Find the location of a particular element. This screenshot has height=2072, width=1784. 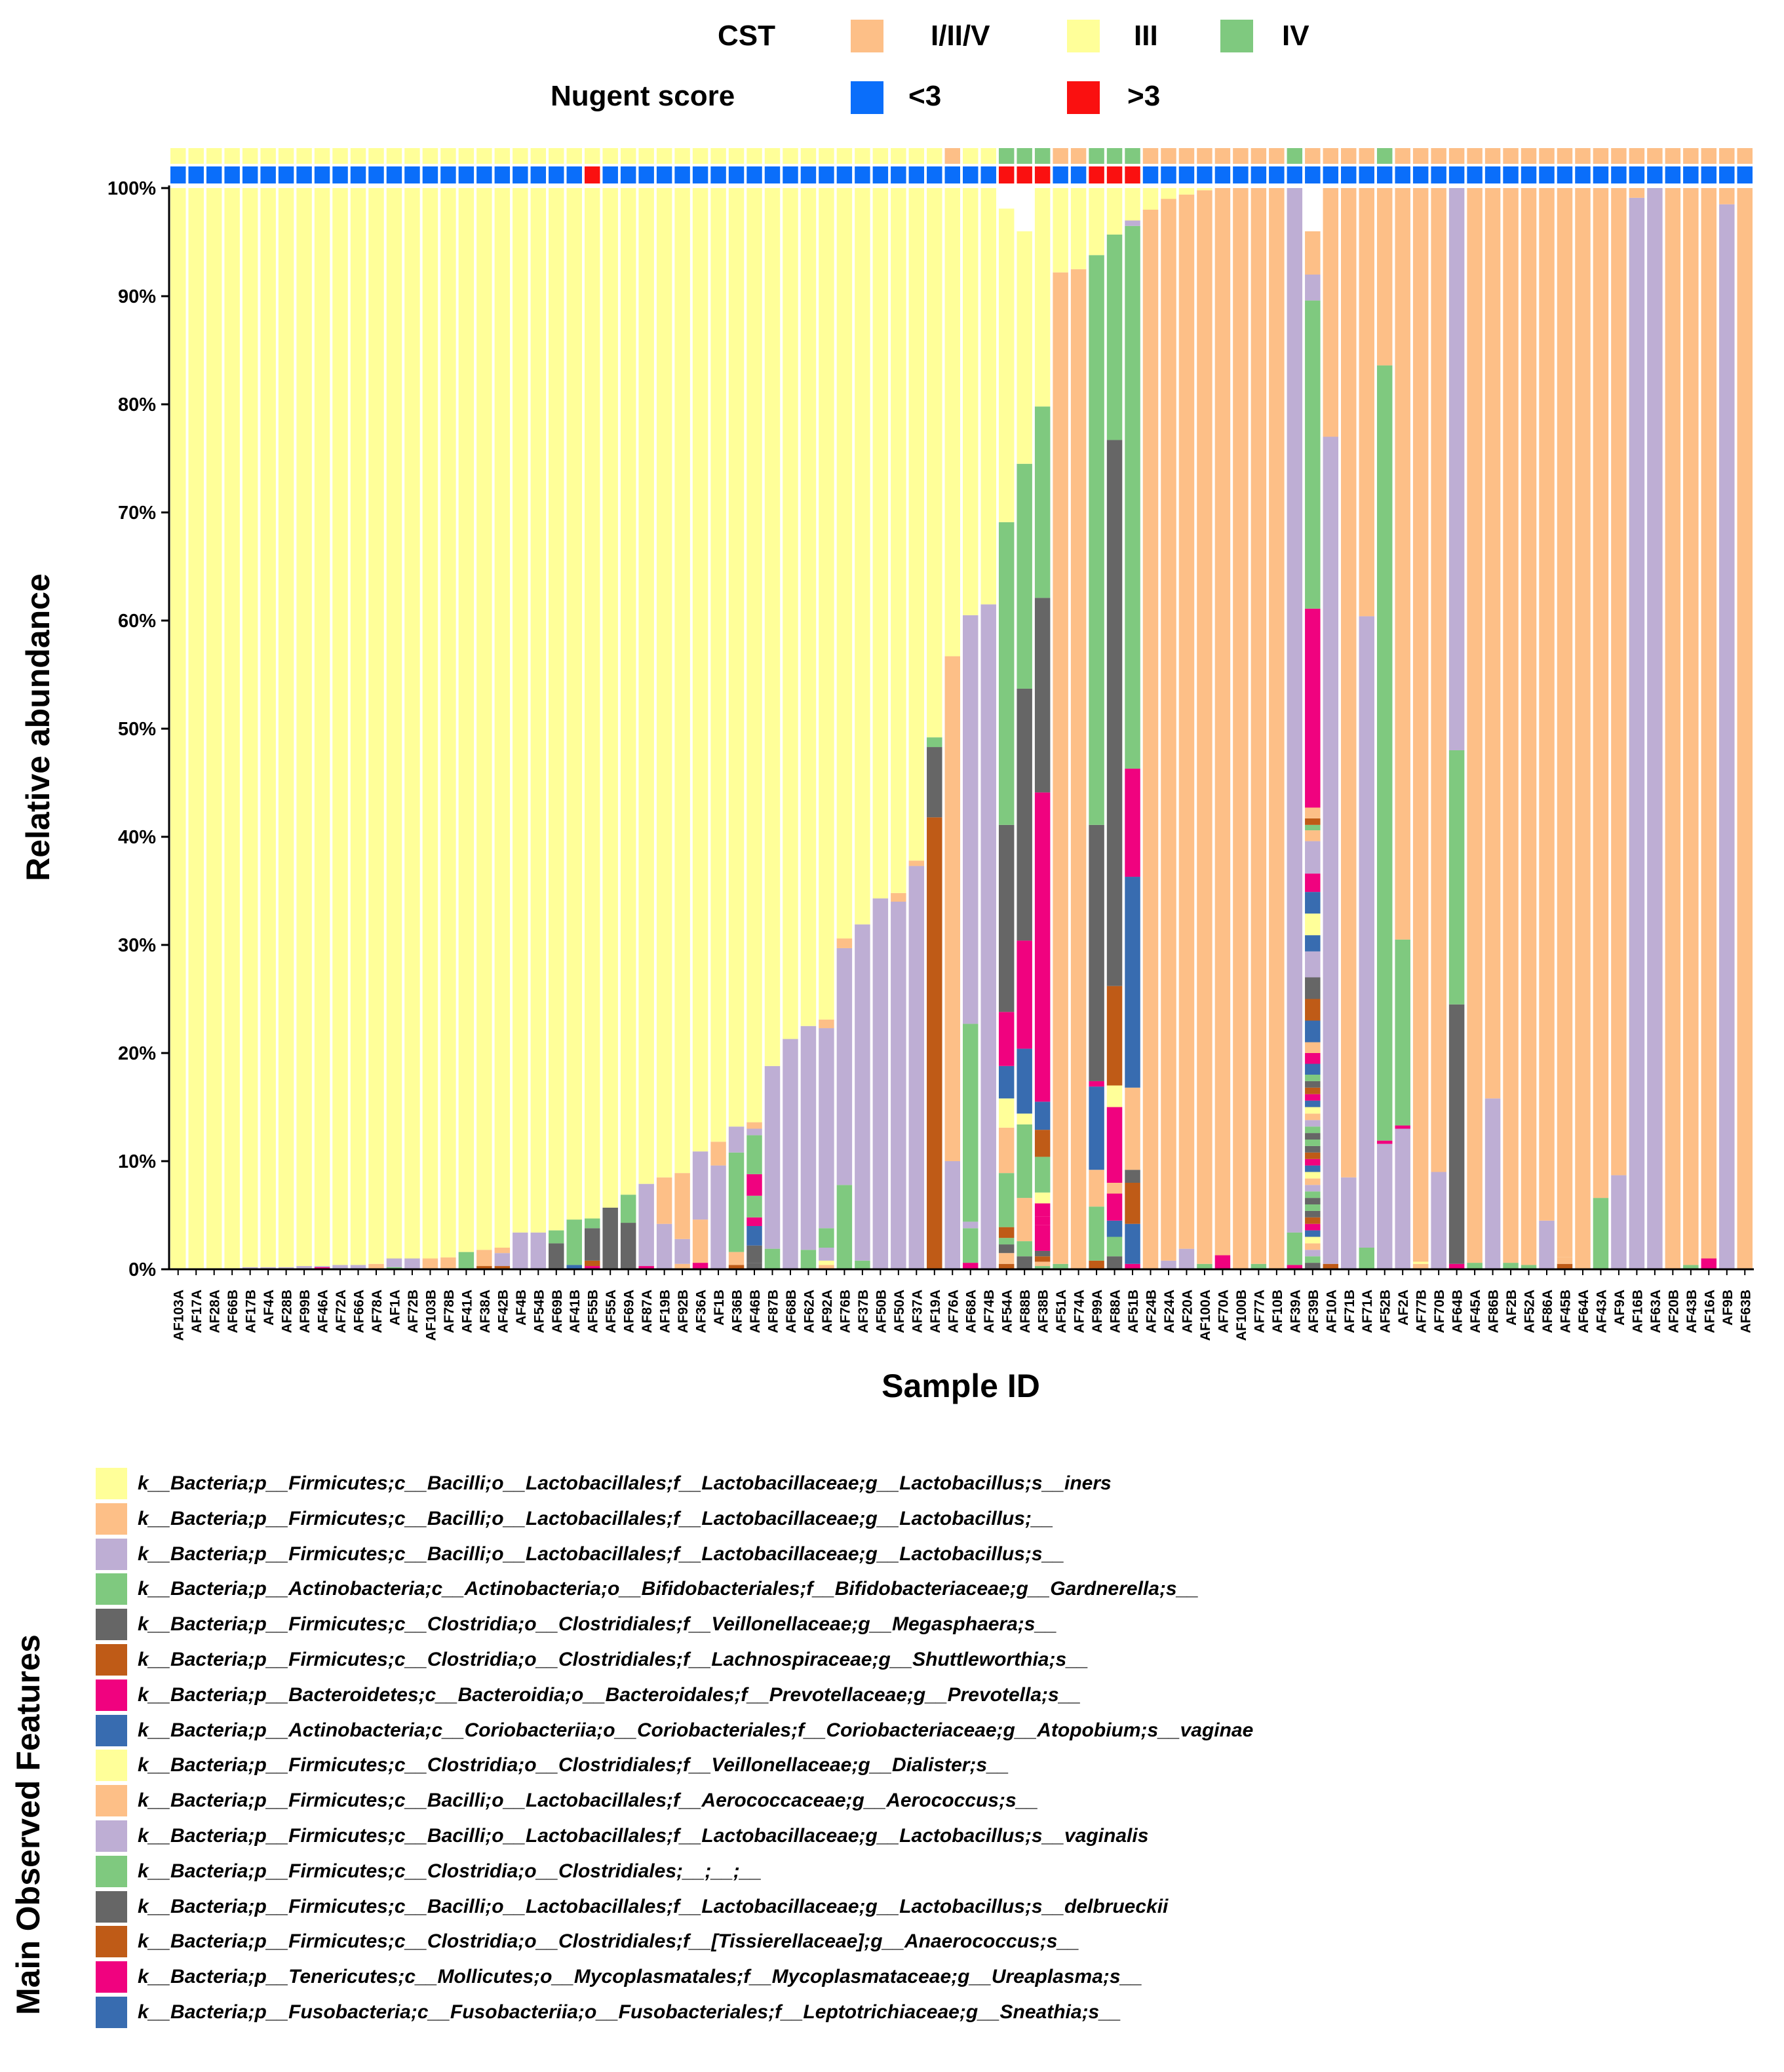

x-tick-label: AF1A is located at coordinates (395, 1308).